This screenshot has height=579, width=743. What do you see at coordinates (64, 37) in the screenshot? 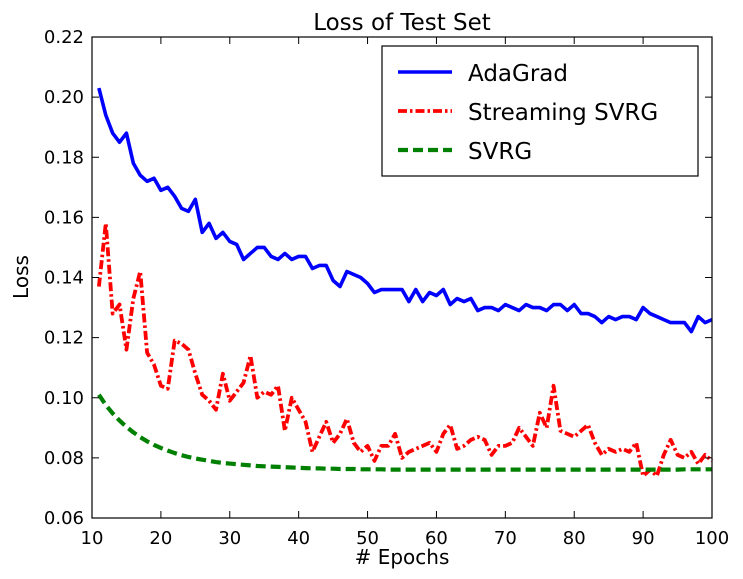
I see `y-tick-label: 0.22` at bounding box center [64, 37].